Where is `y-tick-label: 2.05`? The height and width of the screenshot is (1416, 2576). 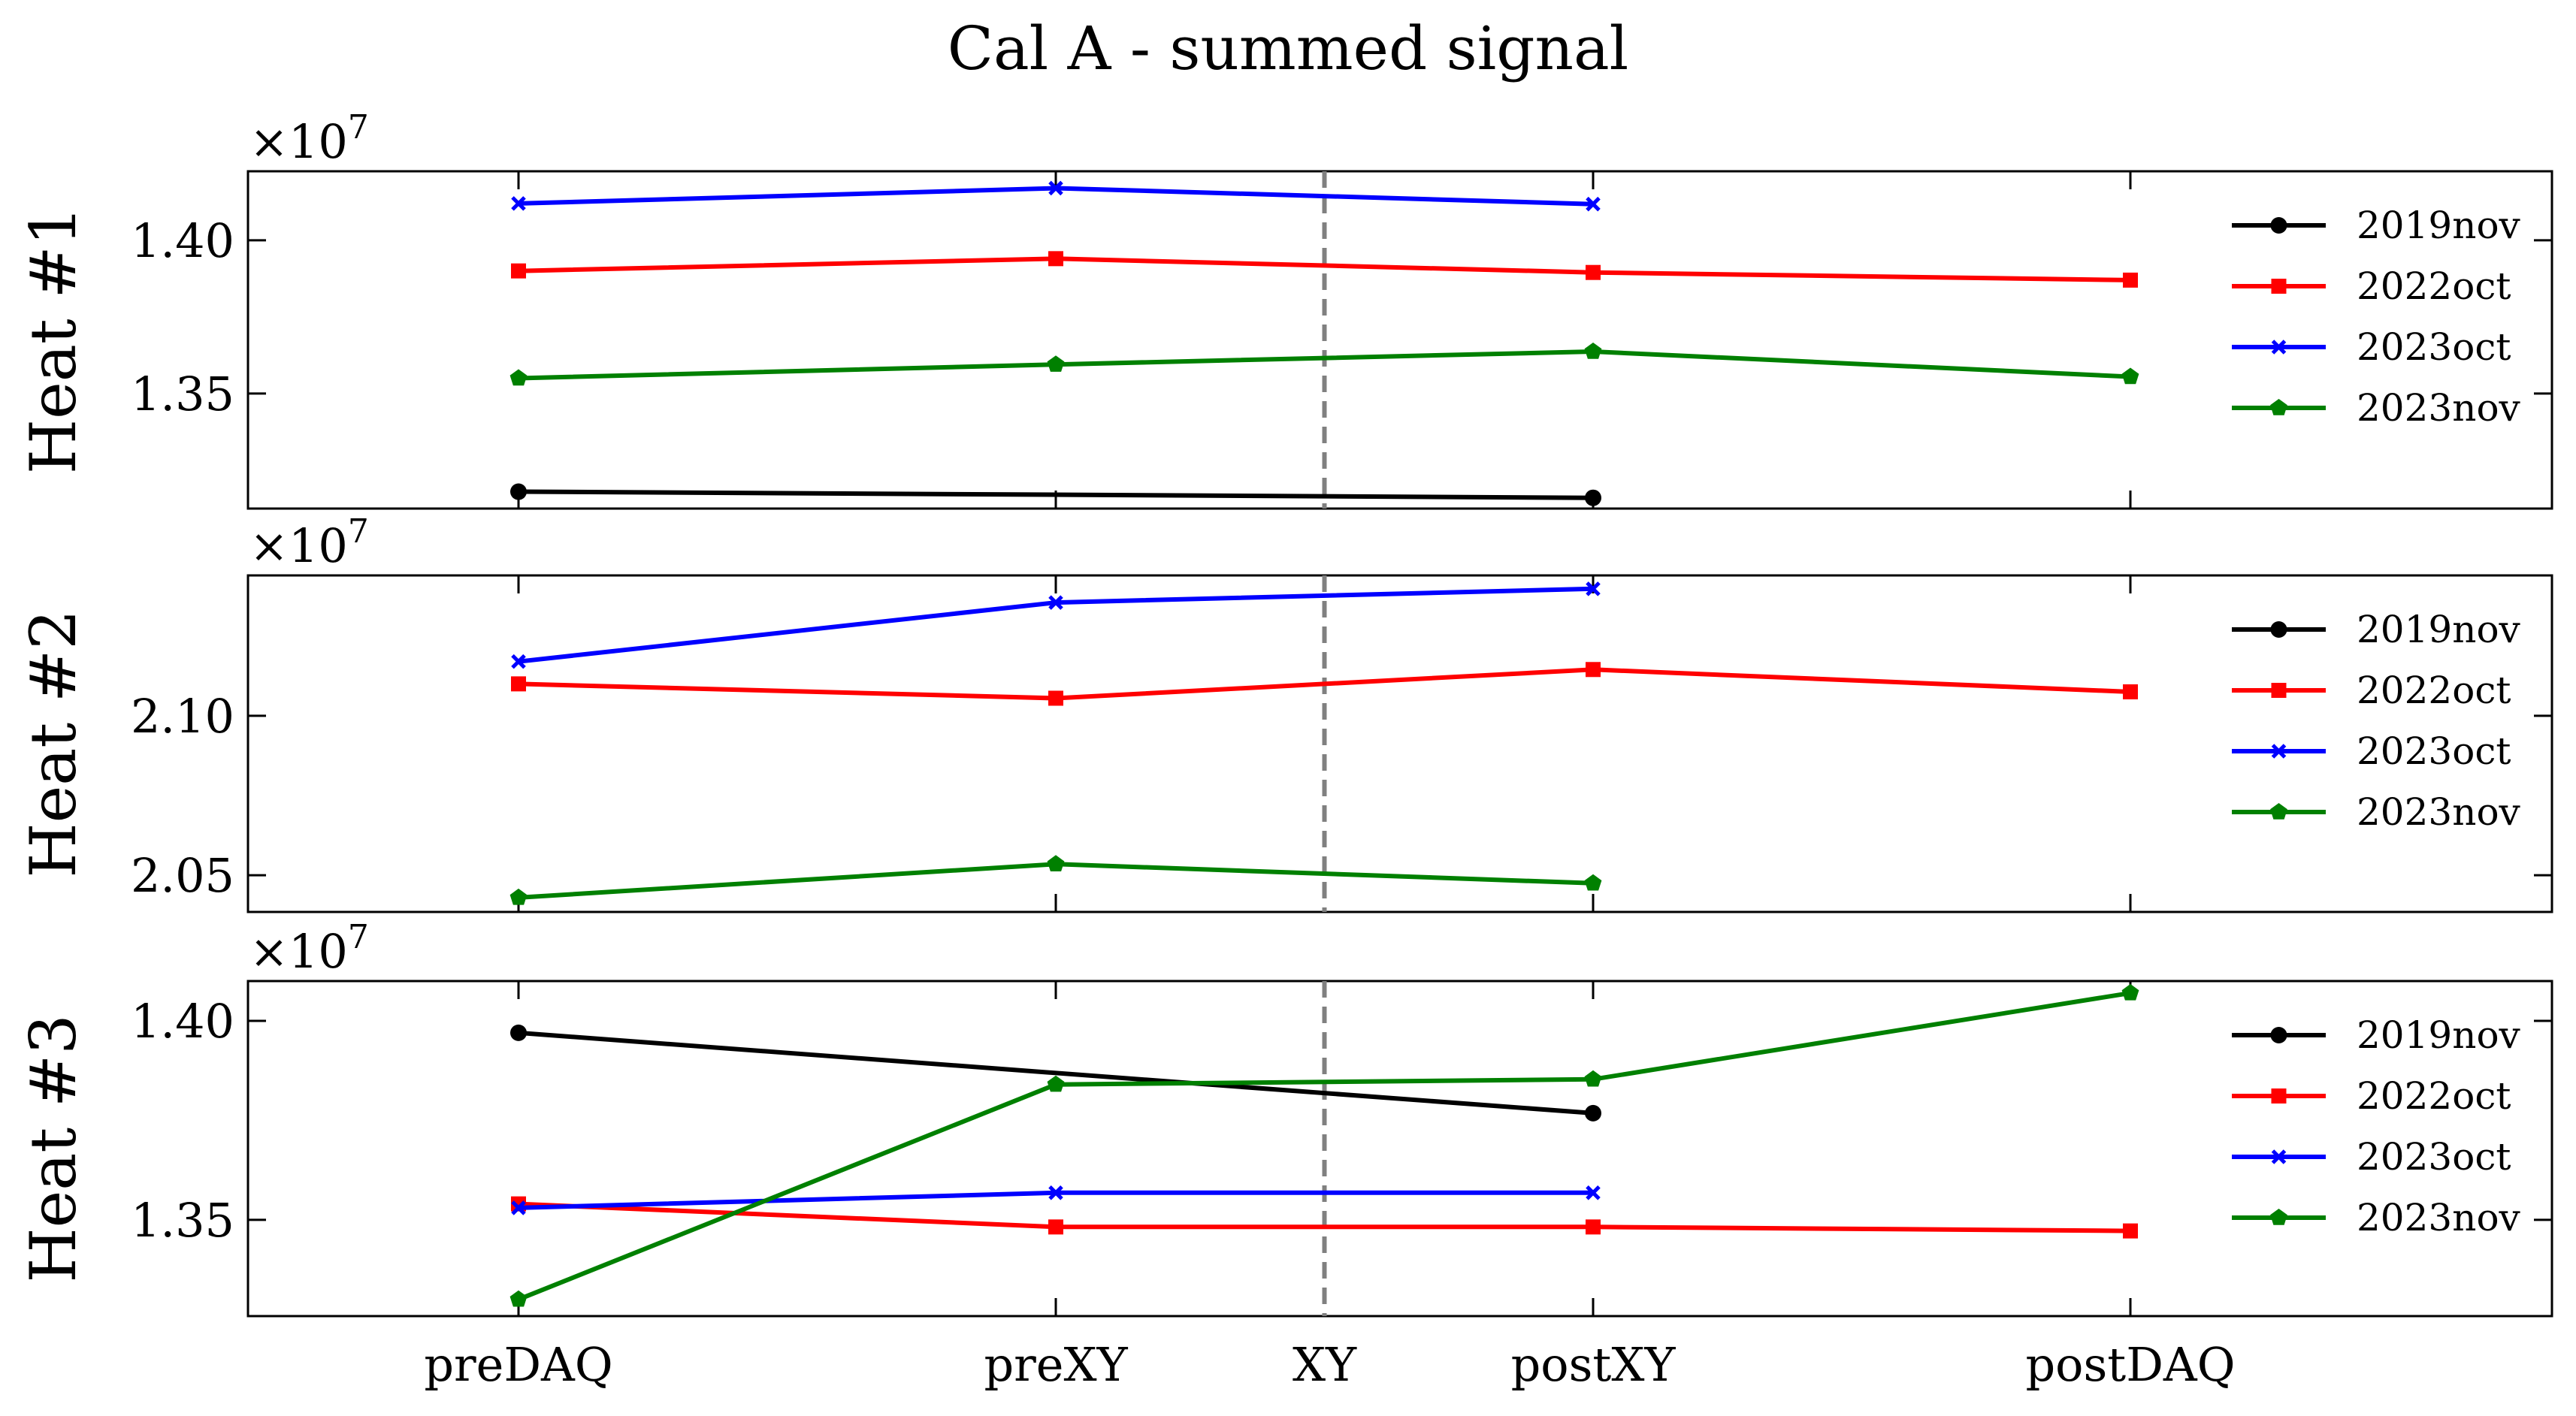
y-tick-label: 2.05 is located at coordinates (183, 876).